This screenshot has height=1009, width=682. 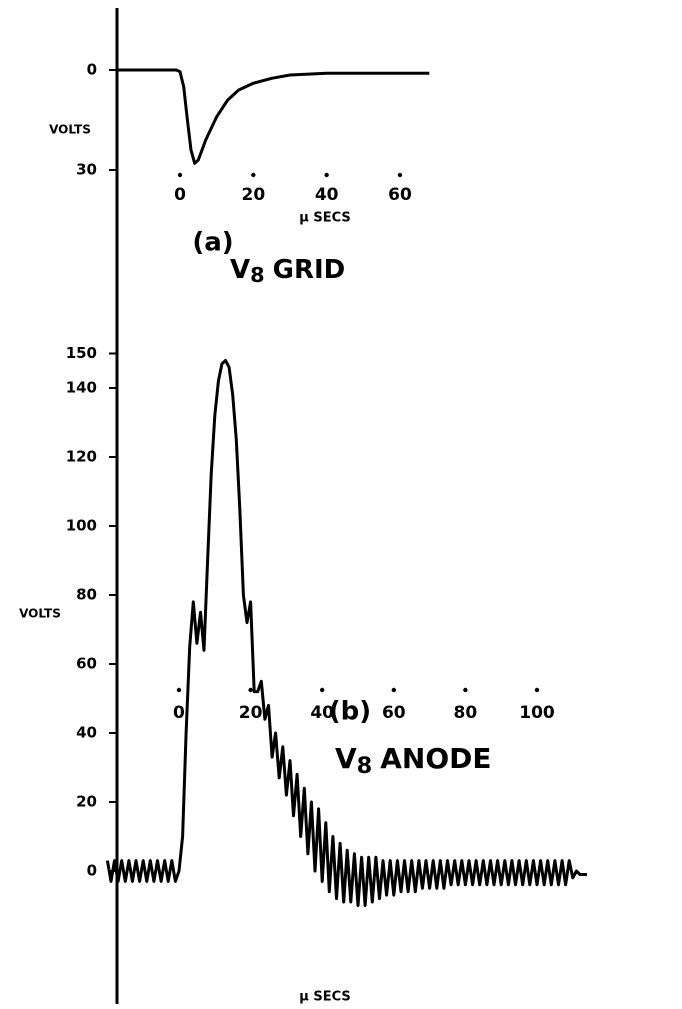 What do you see at coordinates (86, 170) in the screenshot?
I see `y-tick-label: 30` at bounding box center [86, 170].